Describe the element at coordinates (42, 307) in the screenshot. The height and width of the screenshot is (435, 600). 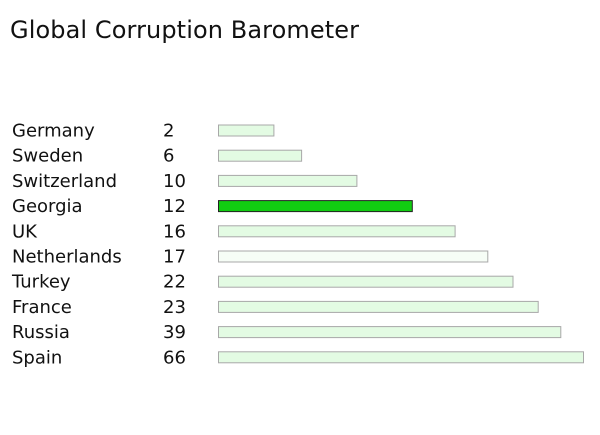
I see `category-label: France` at that location.